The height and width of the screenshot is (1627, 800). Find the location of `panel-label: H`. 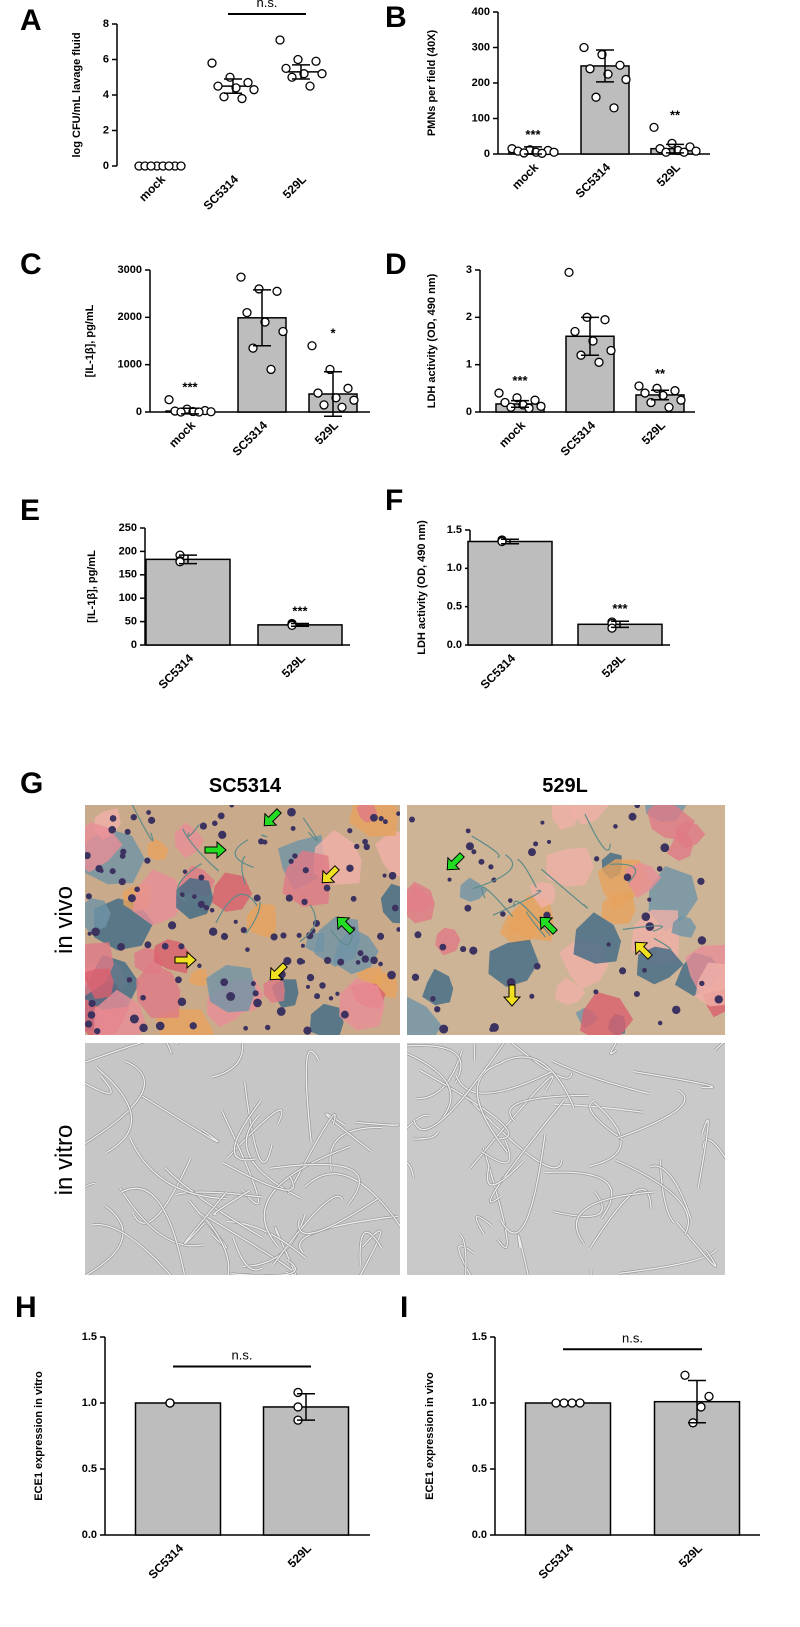

panel-label: H is located at coordinates (26, 1307).